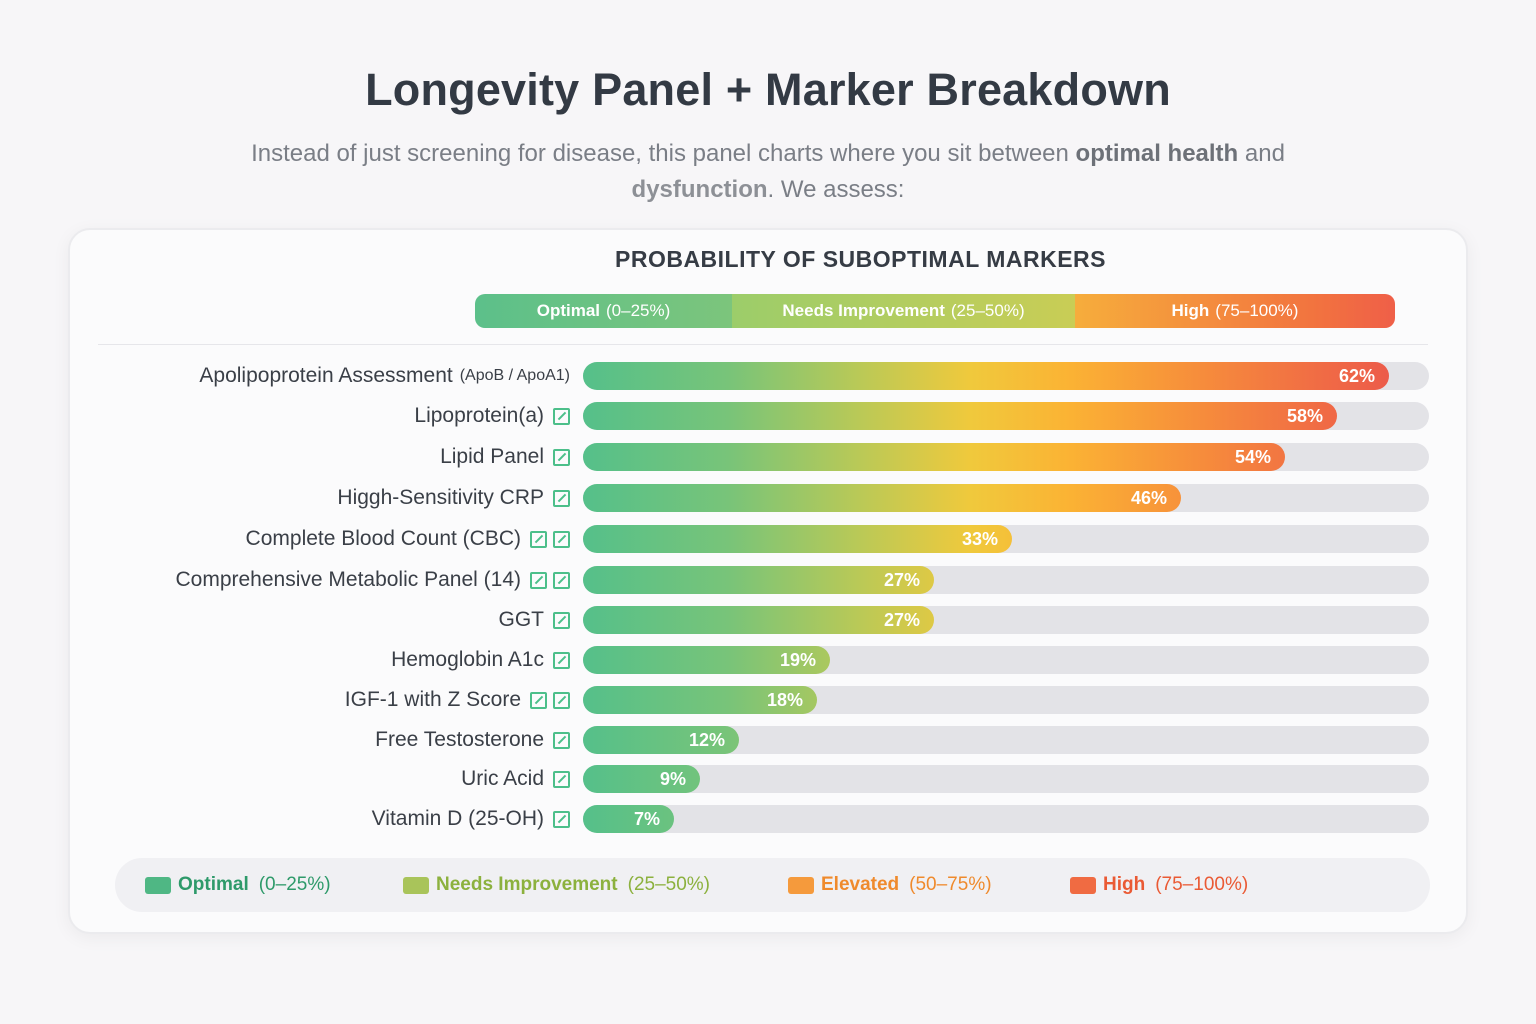 This screenshot has height=1024, width=1536. I want to click on row-label-vitamin-d-25-oh: Vitamin D (25-OH), so click(471, 819).